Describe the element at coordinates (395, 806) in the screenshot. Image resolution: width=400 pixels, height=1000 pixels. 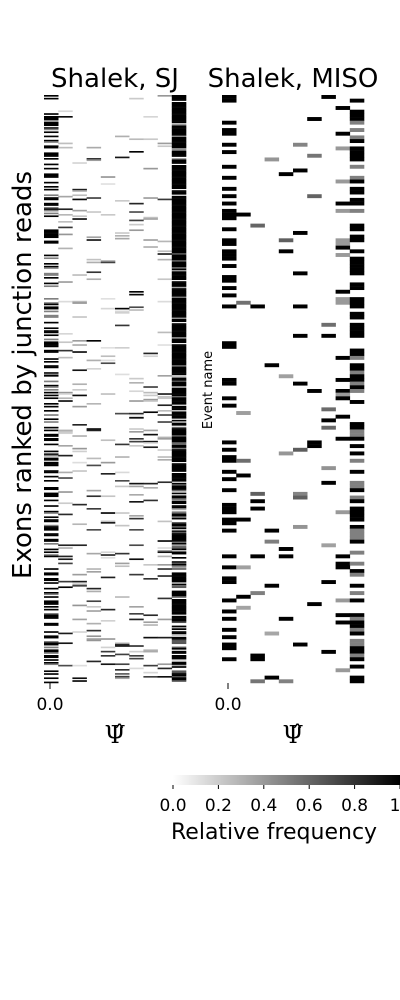
I see `colorbar-tick-label: 1` at that location.